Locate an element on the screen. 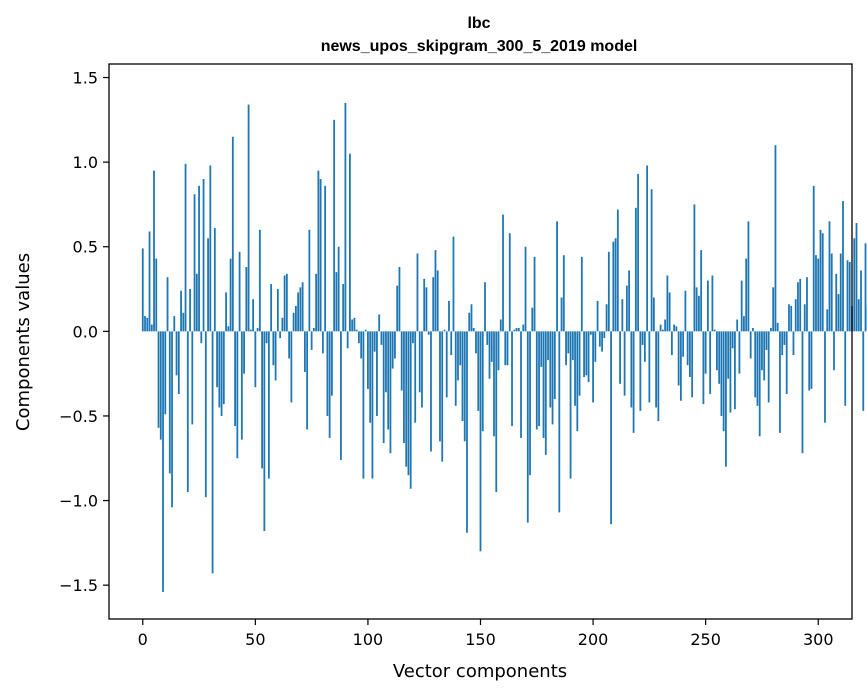 This screenshot has height=696, width=867. y-axis-label: Components values is located at coordinates (23, 342).